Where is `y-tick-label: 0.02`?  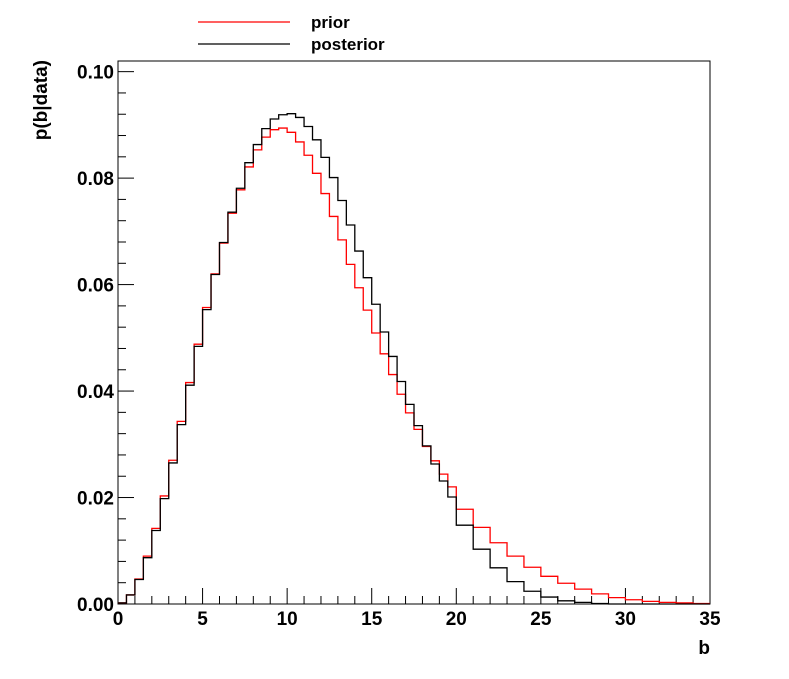 y-tick-label: 0.02 is located at coordinates (95, 499).